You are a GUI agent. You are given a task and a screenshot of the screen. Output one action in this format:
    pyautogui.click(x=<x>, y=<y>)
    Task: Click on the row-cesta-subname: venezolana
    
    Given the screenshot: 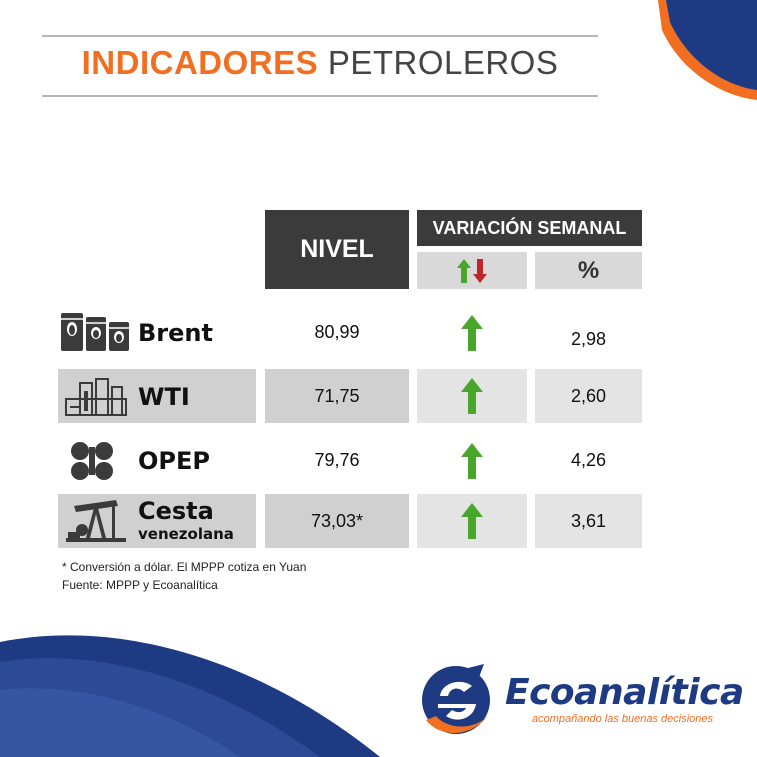 What is the action you would take?
    pyautogui.click(x=186, y=534)
    